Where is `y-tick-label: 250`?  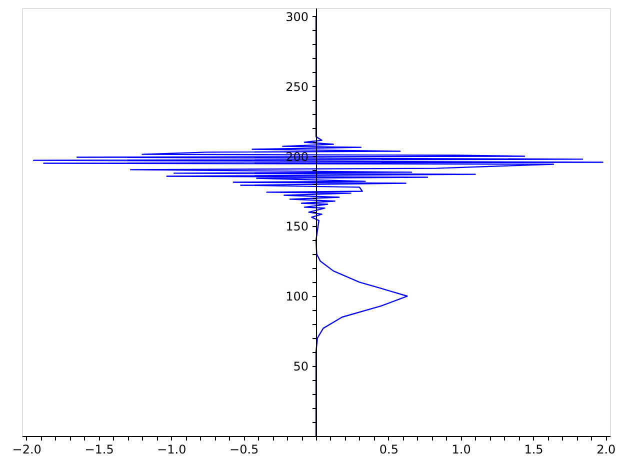
y-tick-label: 250 is located at coordinates (297, 87).